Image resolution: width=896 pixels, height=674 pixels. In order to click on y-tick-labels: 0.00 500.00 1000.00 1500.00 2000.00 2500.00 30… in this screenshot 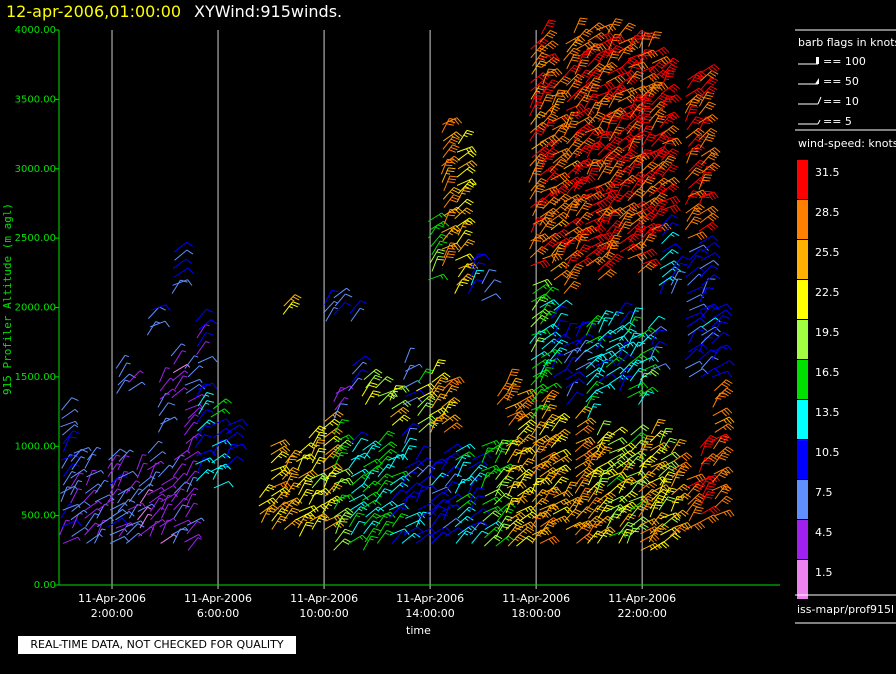, I will do `click(37, 308)`.